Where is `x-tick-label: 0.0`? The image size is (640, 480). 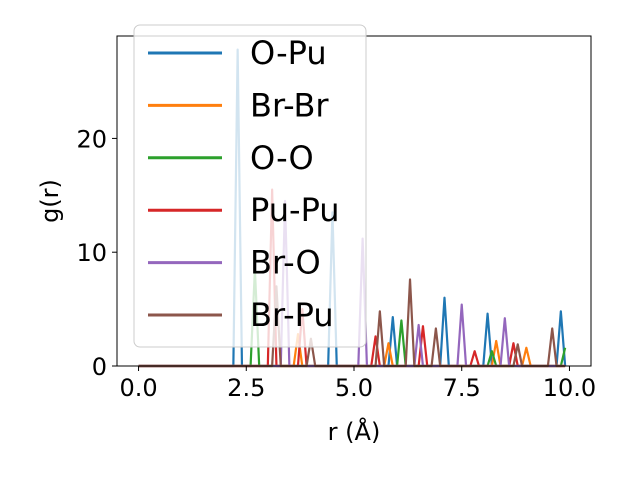
x-tick-label: 0.0 is located at coordinates (138, 388).